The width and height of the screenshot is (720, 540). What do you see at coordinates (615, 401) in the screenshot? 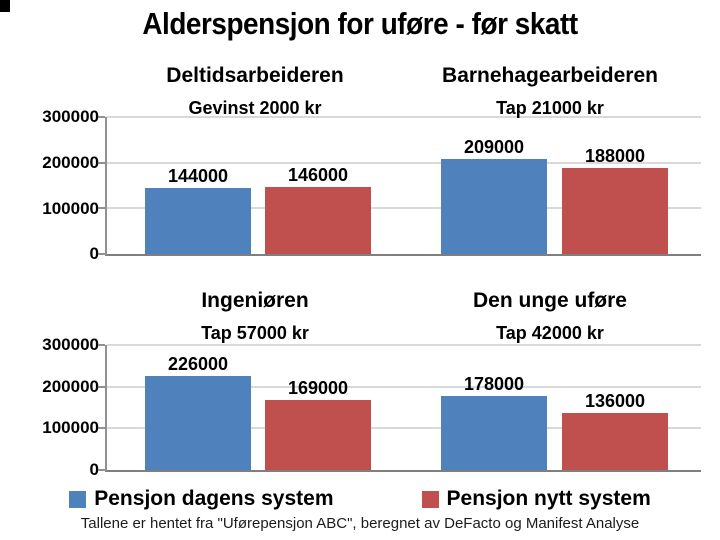
I see `bar-value-label: 136000` at bounding box center [615, 401].